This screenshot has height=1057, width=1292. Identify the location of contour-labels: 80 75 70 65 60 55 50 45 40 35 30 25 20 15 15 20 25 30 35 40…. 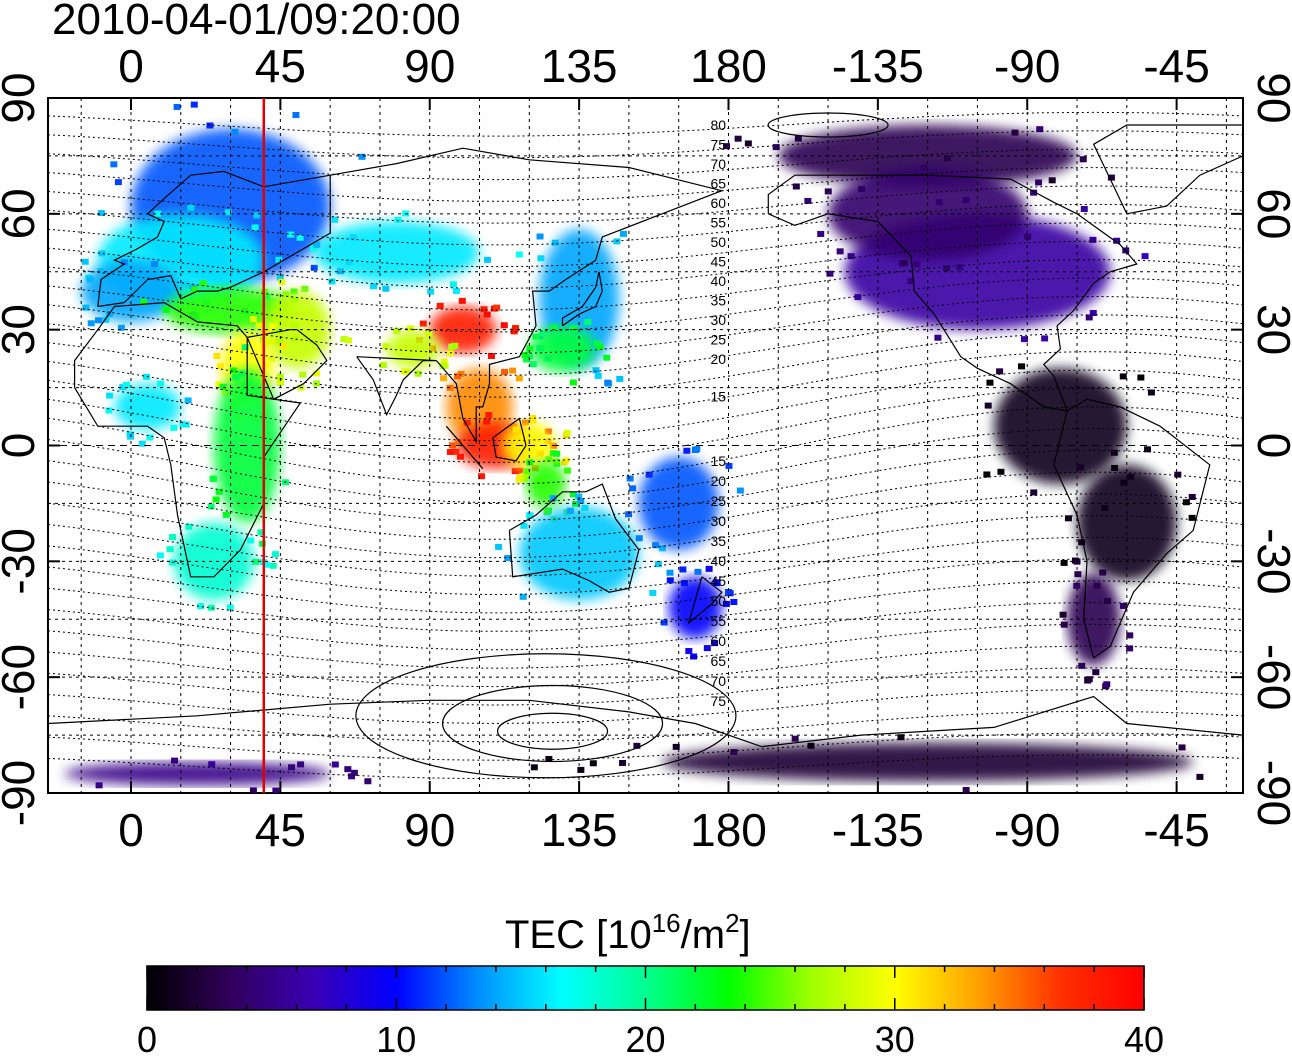
(718, 413).